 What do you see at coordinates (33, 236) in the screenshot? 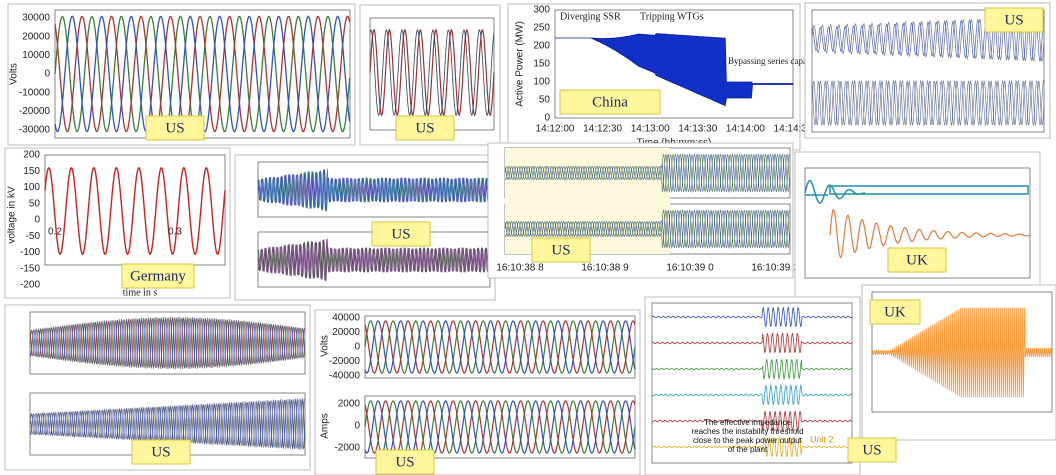
I see `y-tick-label: -50` at bounding box center [33, 236].